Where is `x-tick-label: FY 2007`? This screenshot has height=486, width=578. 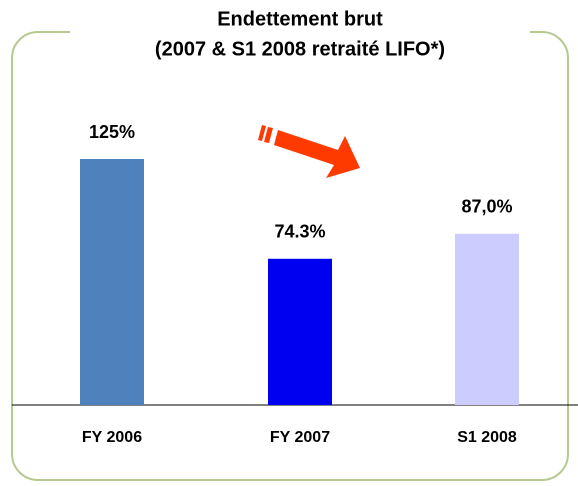 x-tick-label: FY 2007 is located at coordinates (300, 437).